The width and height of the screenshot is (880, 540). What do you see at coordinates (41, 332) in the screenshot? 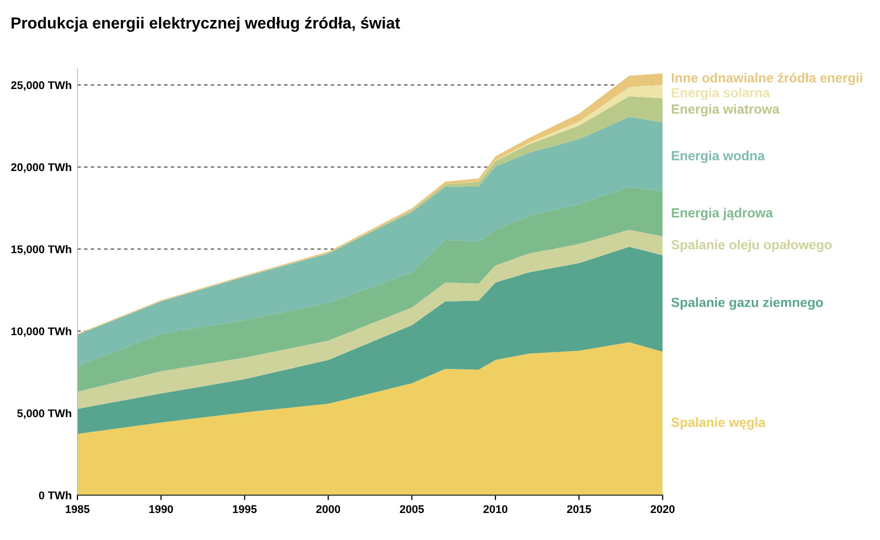
I see `y-tick-label: 10,000 TWh` at bounding box center [41, 332].